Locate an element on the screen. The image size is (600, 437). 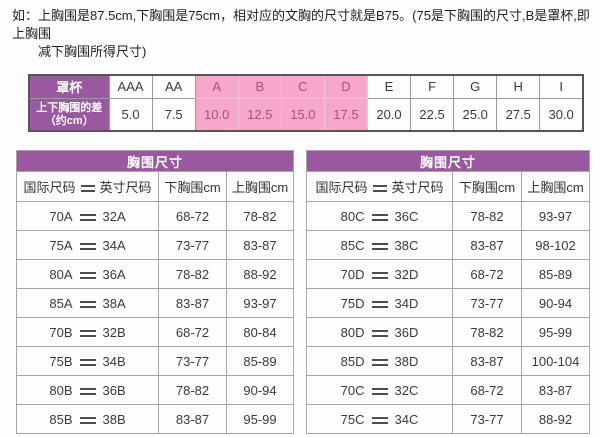
cup-cell-highlighted: B is located at coordinates (259, 86).